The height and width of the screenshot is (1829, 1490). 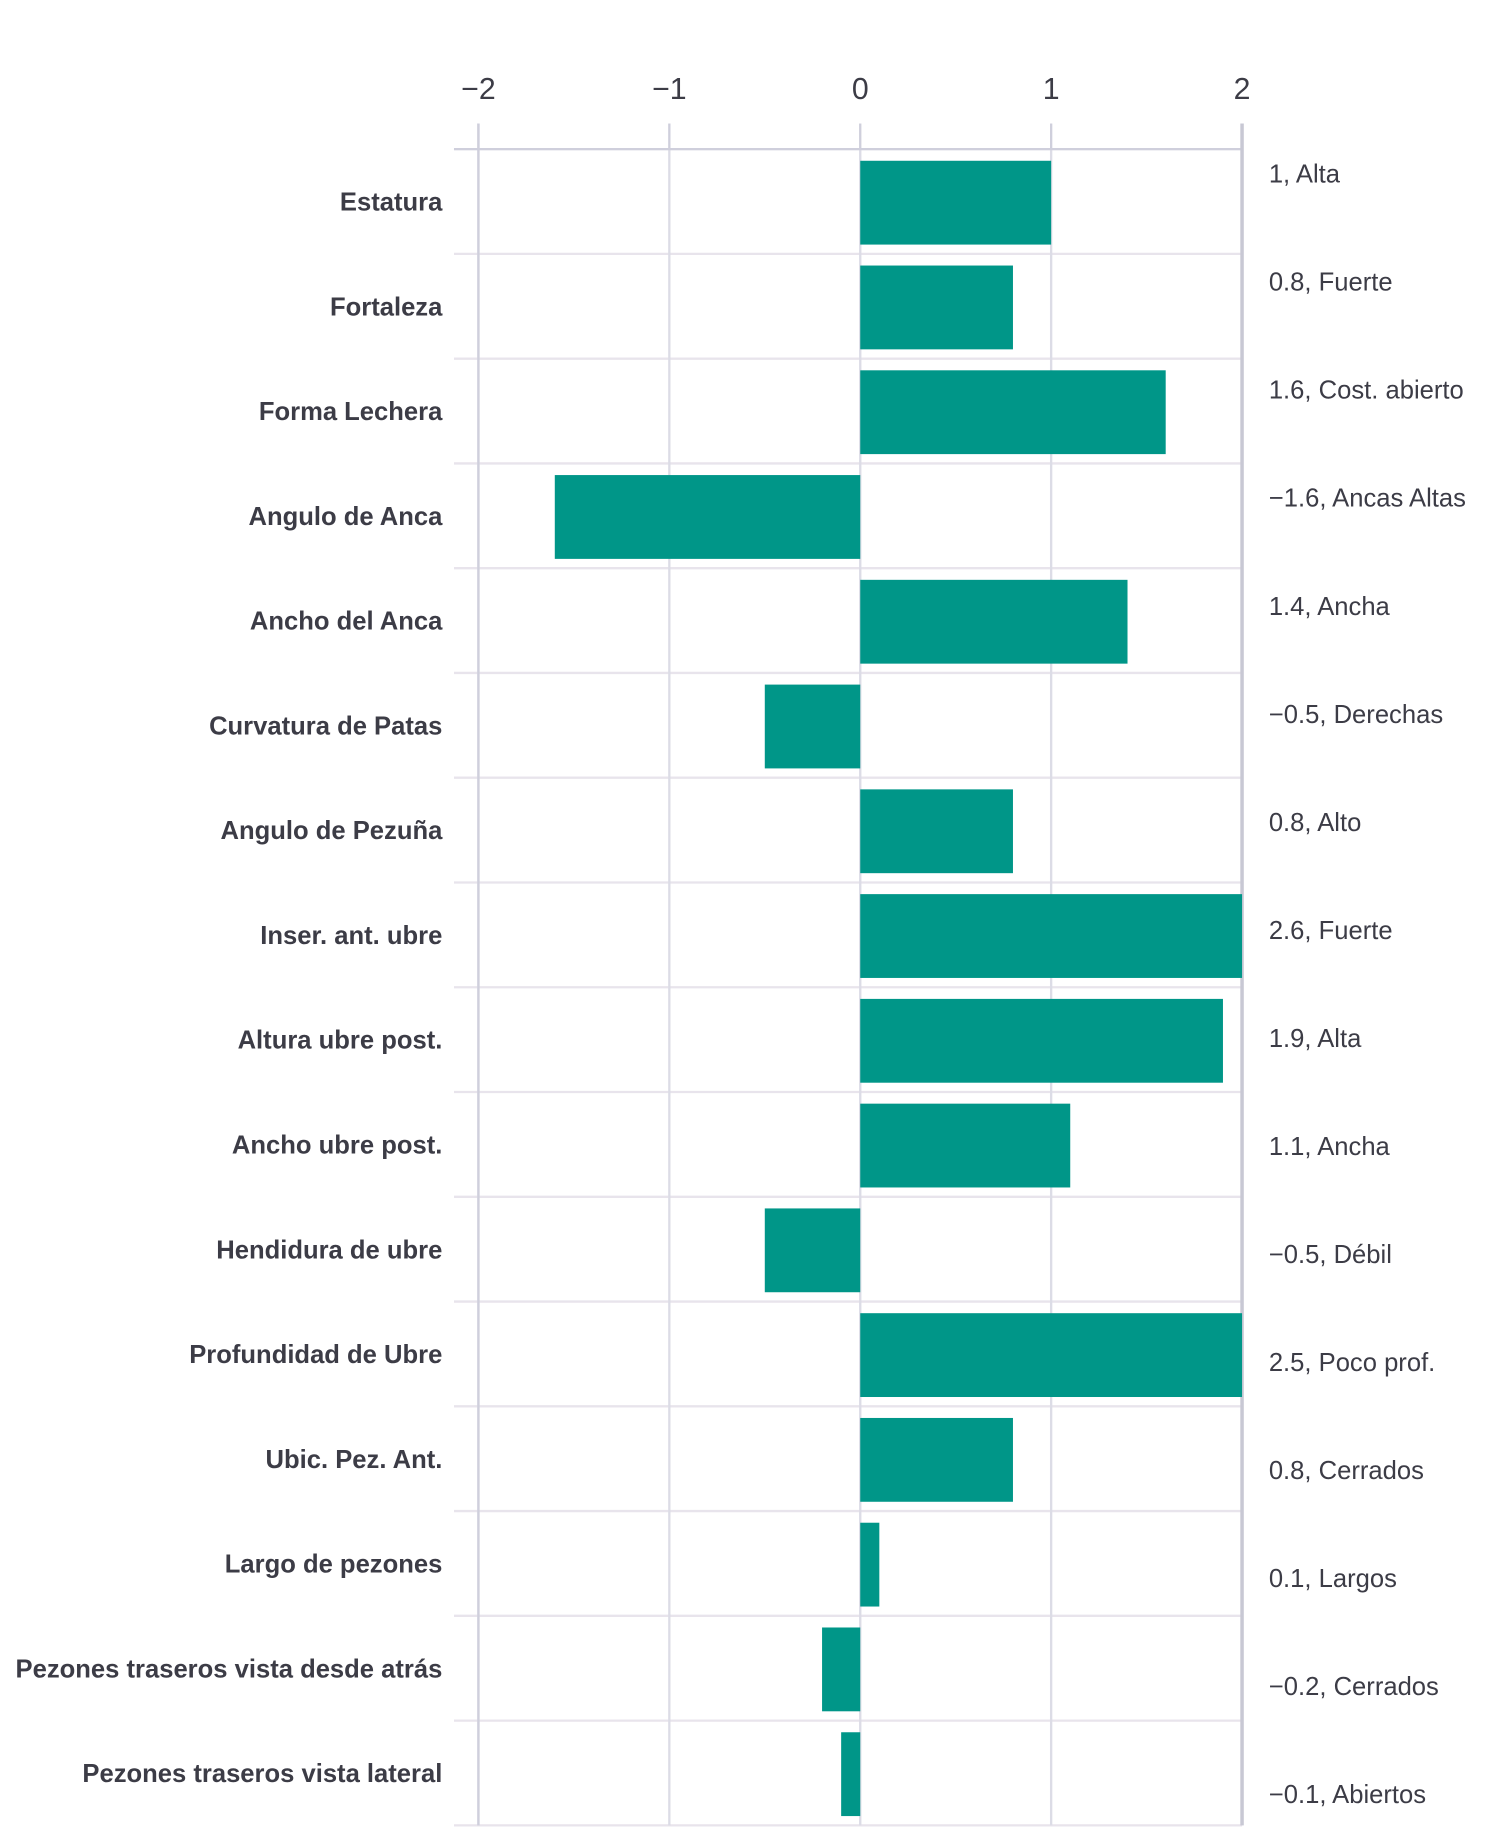 What do you see at coordinates (669, 89) in the screenshot?
I see `x-tick-label: −1` at bounding box center [669, 89].